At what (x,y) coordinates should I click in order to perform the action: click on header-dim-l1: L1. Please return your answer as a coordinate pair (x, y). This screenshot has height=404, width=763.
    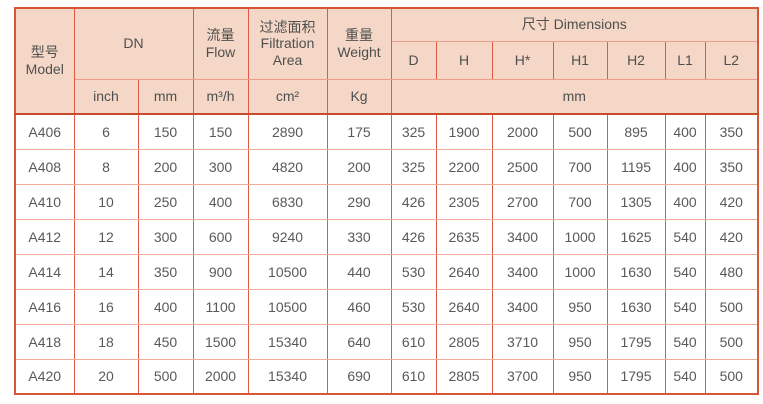
    Looking at the image, I should click on (685, 60).